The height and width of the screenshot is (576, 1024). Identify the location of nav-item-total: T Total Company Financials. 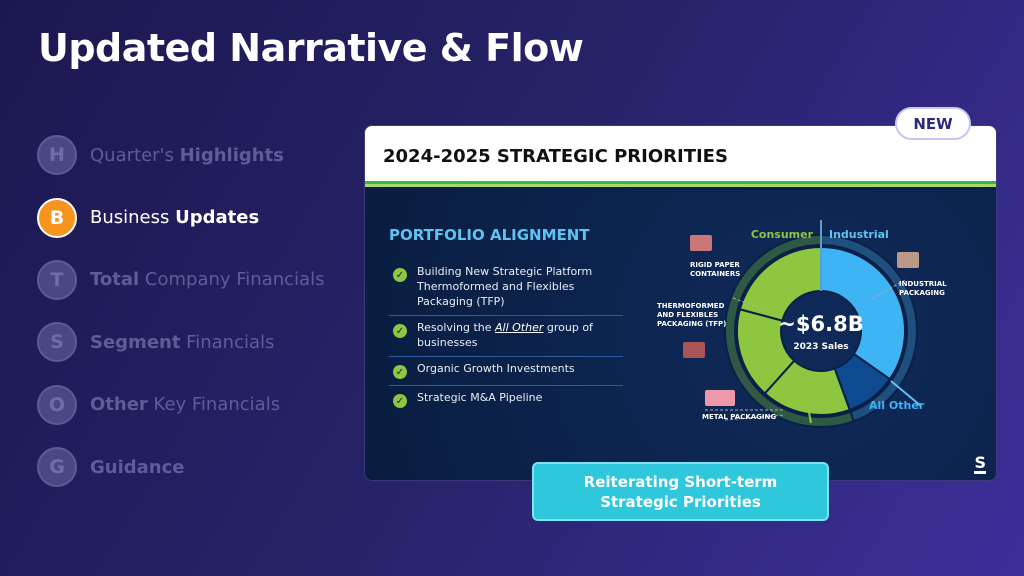
(180, 280).